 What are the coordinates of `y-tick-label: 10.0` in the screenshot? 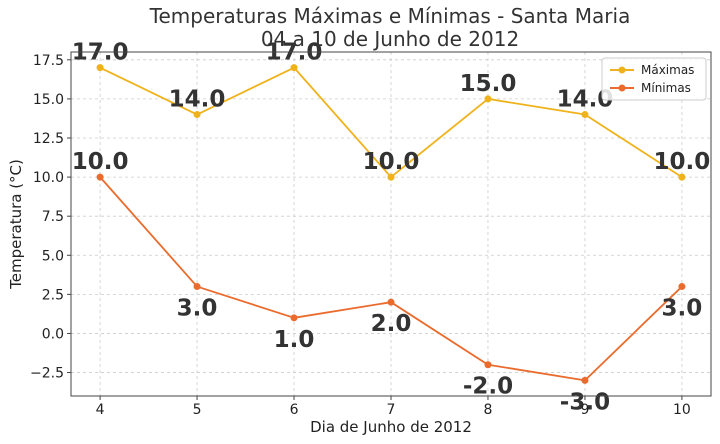 It's located at (48, 178).